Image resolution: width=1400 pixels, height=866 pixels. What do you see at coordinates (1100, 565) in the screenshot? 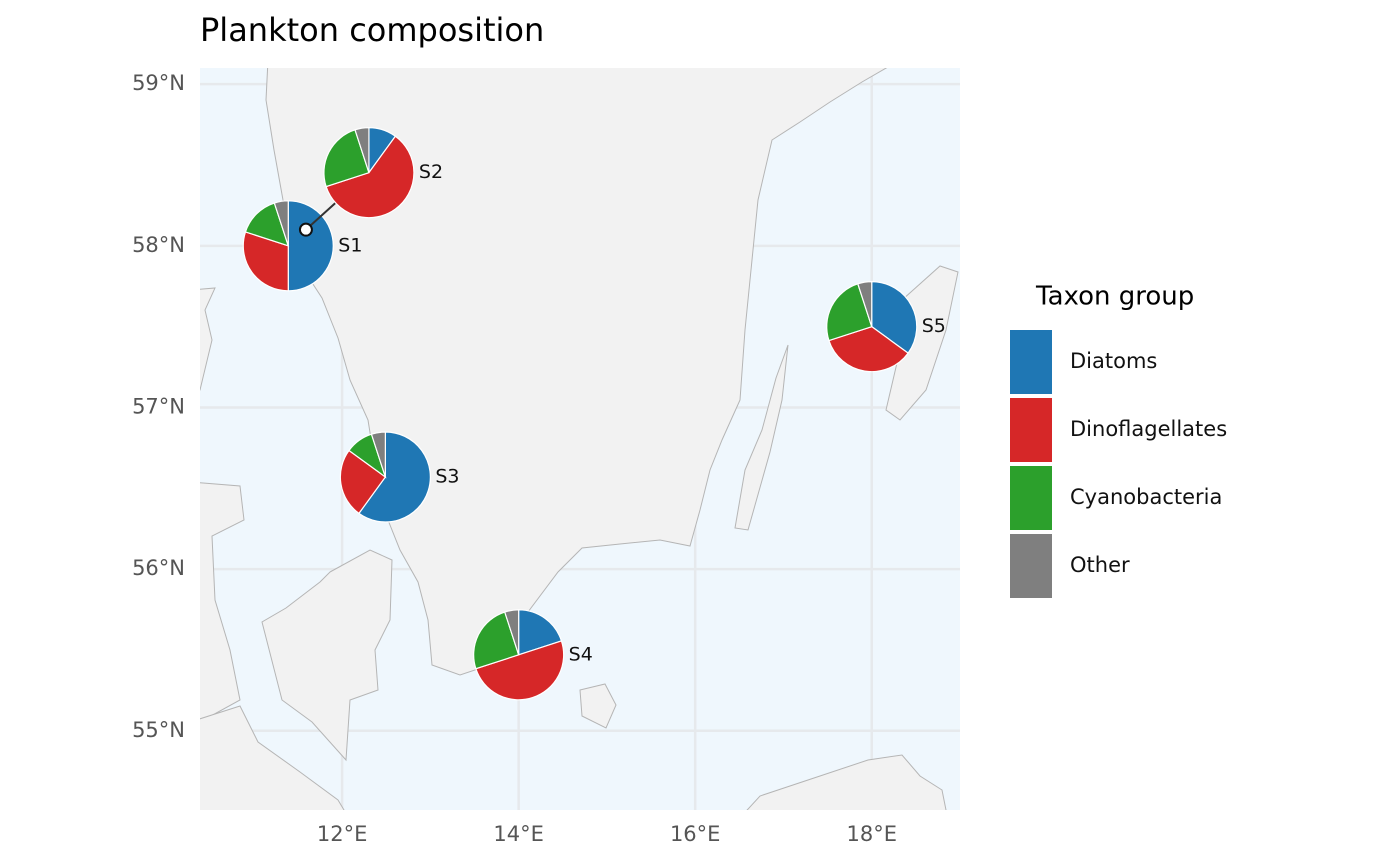
I see `legend-label: Other` at bounding box center [1100, 565].